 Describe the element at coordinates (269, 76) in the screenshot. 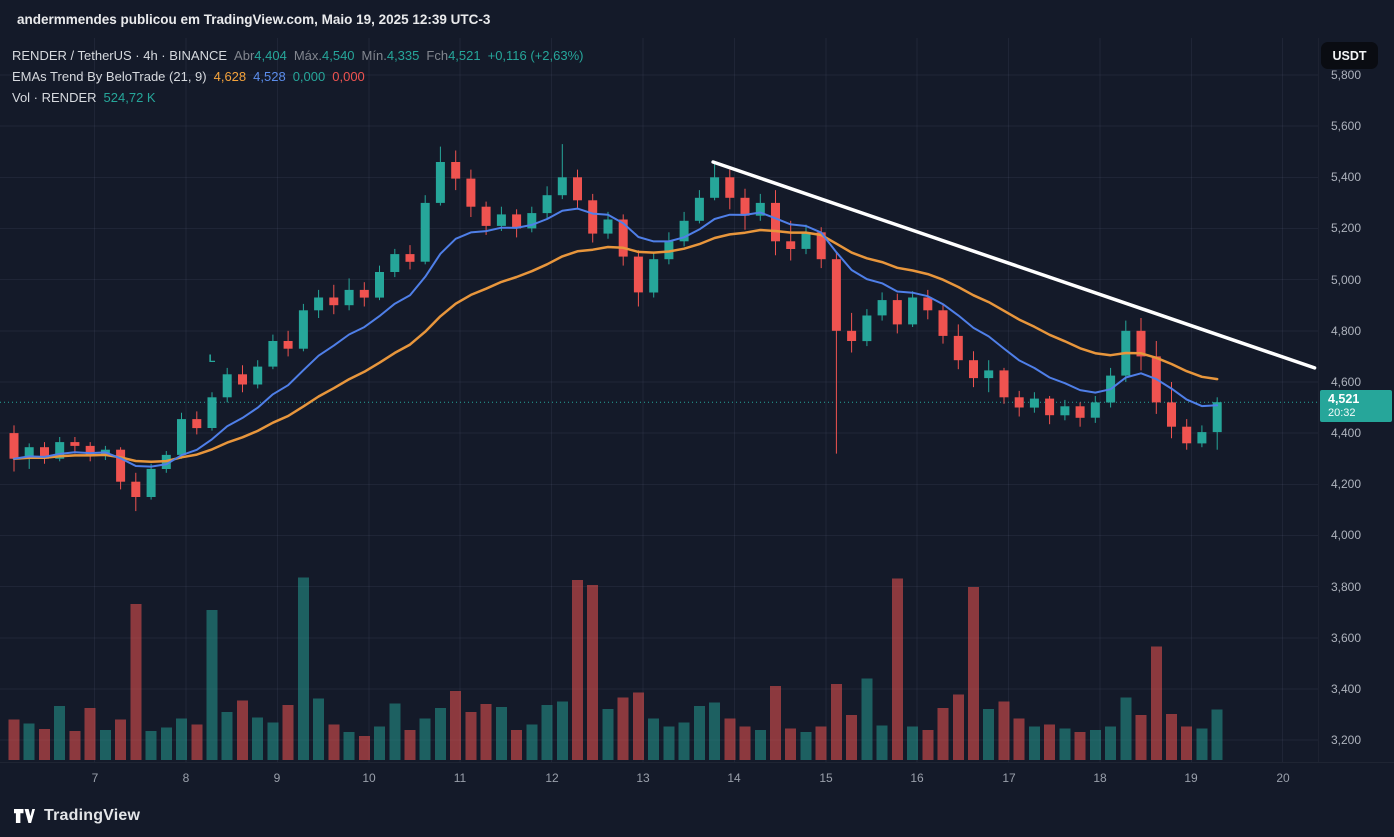

I see `ema-fast-value: 4,528` at that location.